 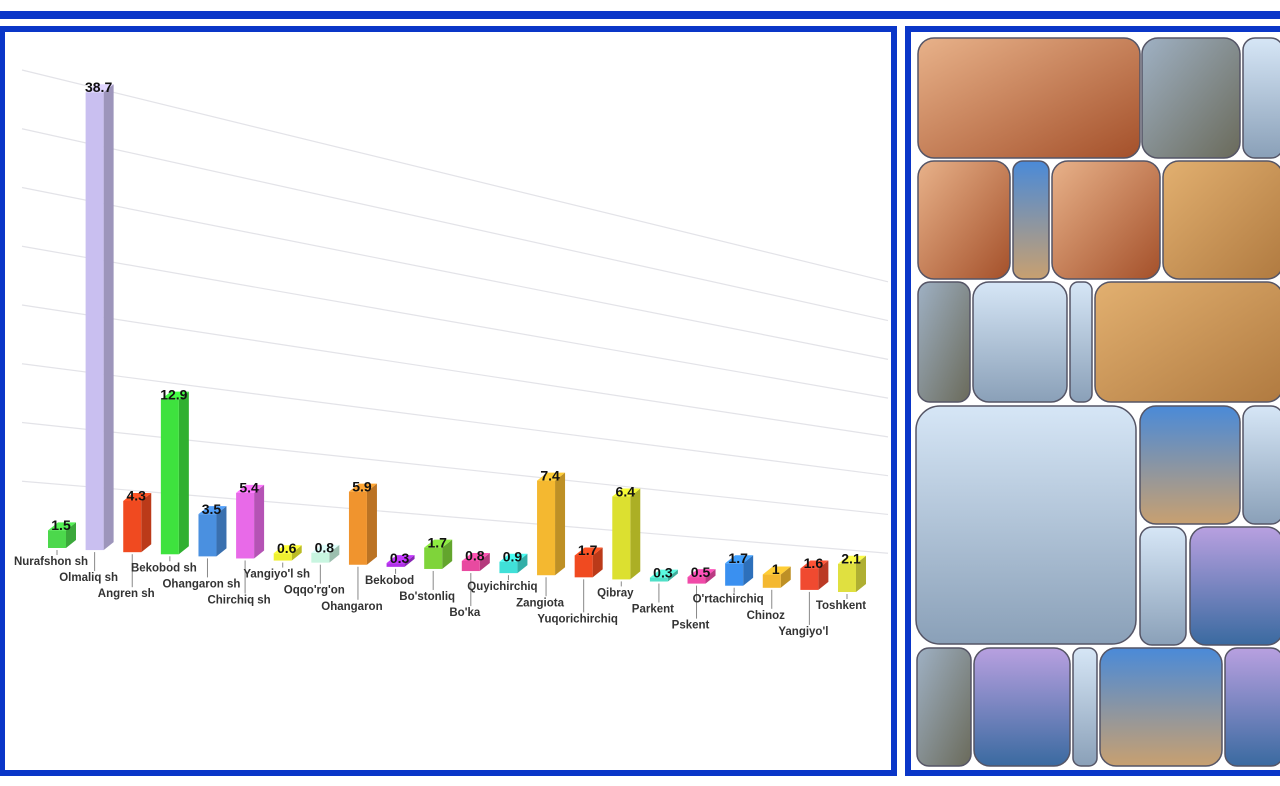 What do you see at coordinates (841, 606) in the screenshot?
I see `category-label: Toshkent` at bounding box center [841, 606].